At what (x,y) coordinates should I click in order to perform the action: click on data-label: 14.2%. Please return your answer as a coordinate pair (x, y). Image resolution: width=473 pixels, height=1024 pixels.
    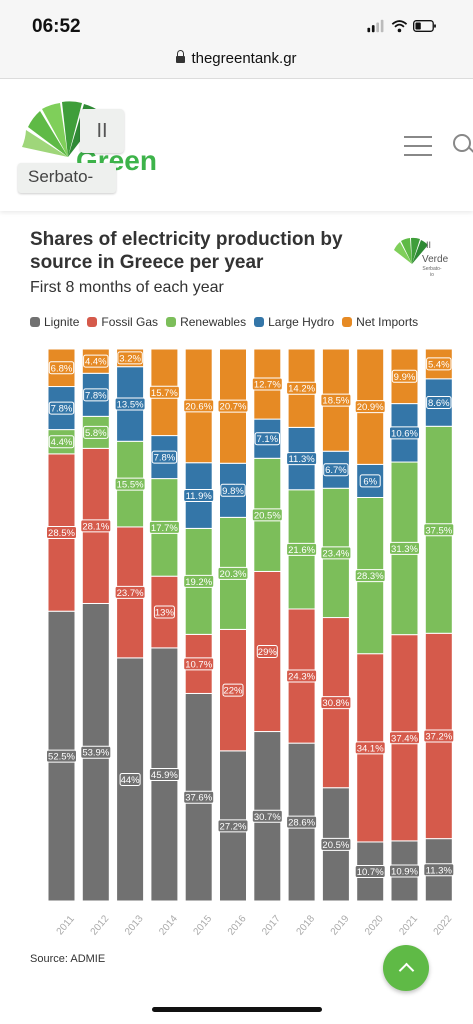
    Looking at the image, I should click on (301, 389).